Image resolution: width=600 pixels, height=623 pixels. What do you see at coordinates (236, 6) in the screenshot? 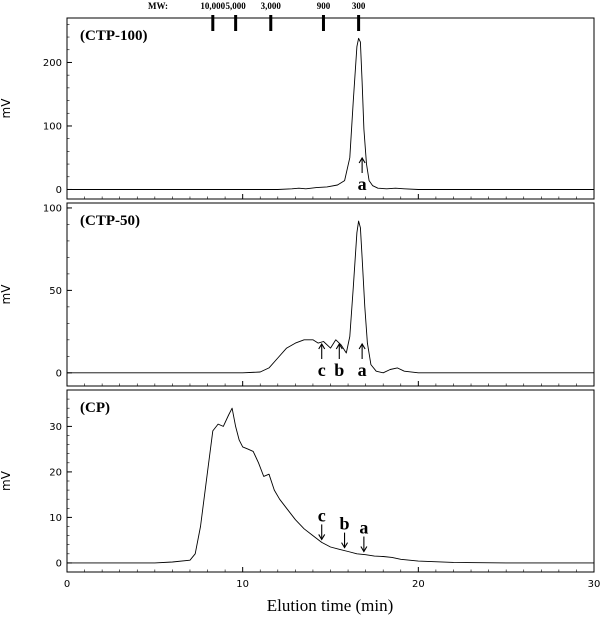
I see `mw-value-label: 5,000` at bounding box center [236, 6].